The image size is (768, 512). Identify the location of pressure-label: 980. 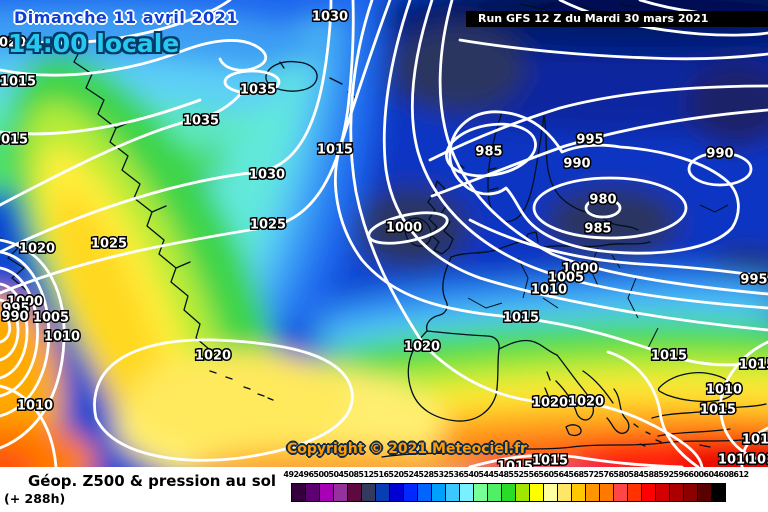
(602, 200).